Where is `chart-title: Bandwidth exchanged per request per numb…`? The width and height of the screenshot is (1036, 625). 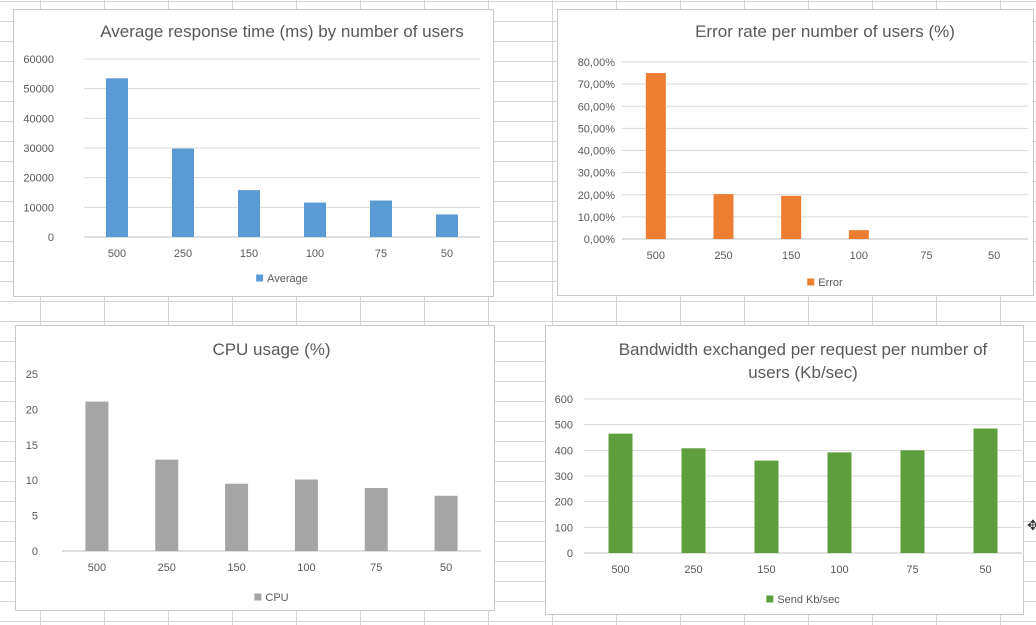
chart-title: Bandwidth exchanged per request per numb… is located at coordinates (803, 349).